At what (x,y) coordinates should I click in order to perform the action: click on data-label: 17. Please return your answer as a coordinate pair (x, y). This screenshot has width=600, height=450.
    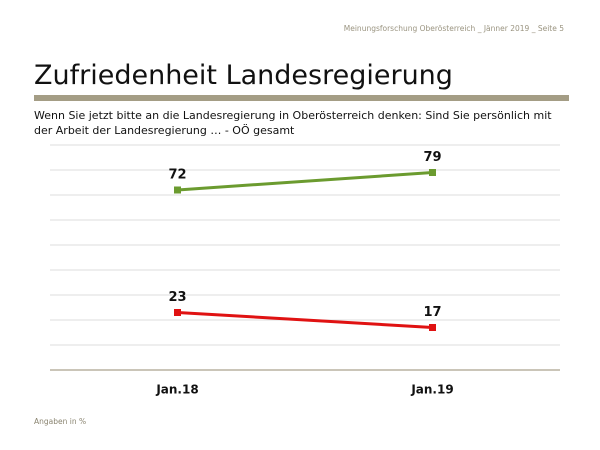
    Looking at the image, I should click on (432, 312).